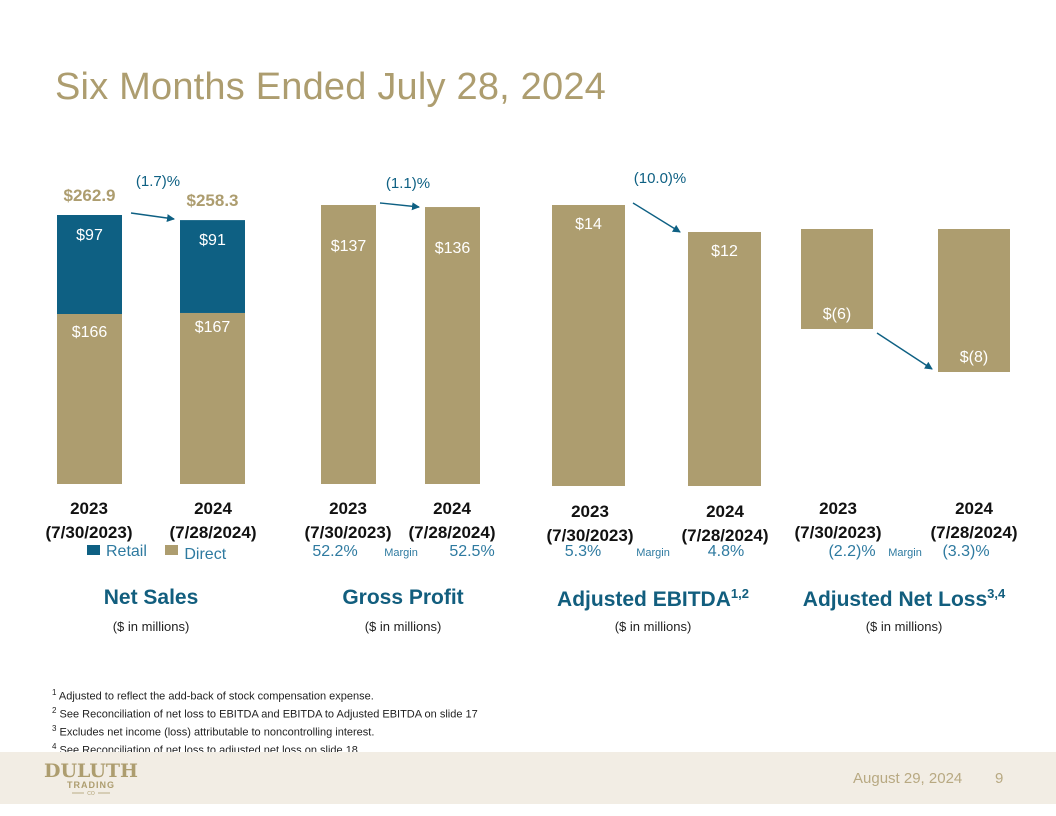 Image resolution: width=1056 pixels, height=816 pixels. Describe the element at coordinates (528, 778) in the screenshot. I see `footer-bar: DULUTH TRADING CO August 29, 2024 9` at that location.